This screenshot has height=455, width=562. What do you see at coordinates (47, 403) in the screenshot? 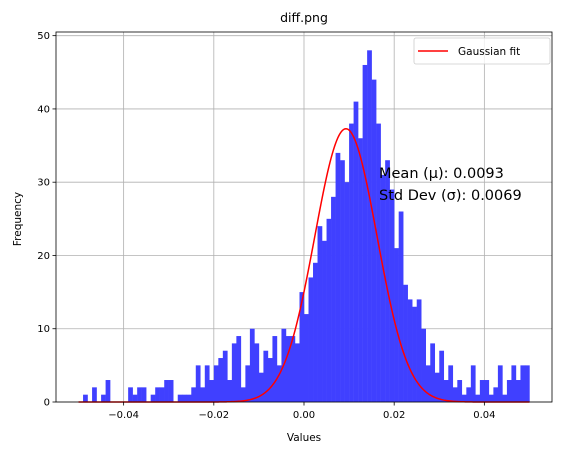
I see `y-tick-label: 0` at bounding box center [47, 403].